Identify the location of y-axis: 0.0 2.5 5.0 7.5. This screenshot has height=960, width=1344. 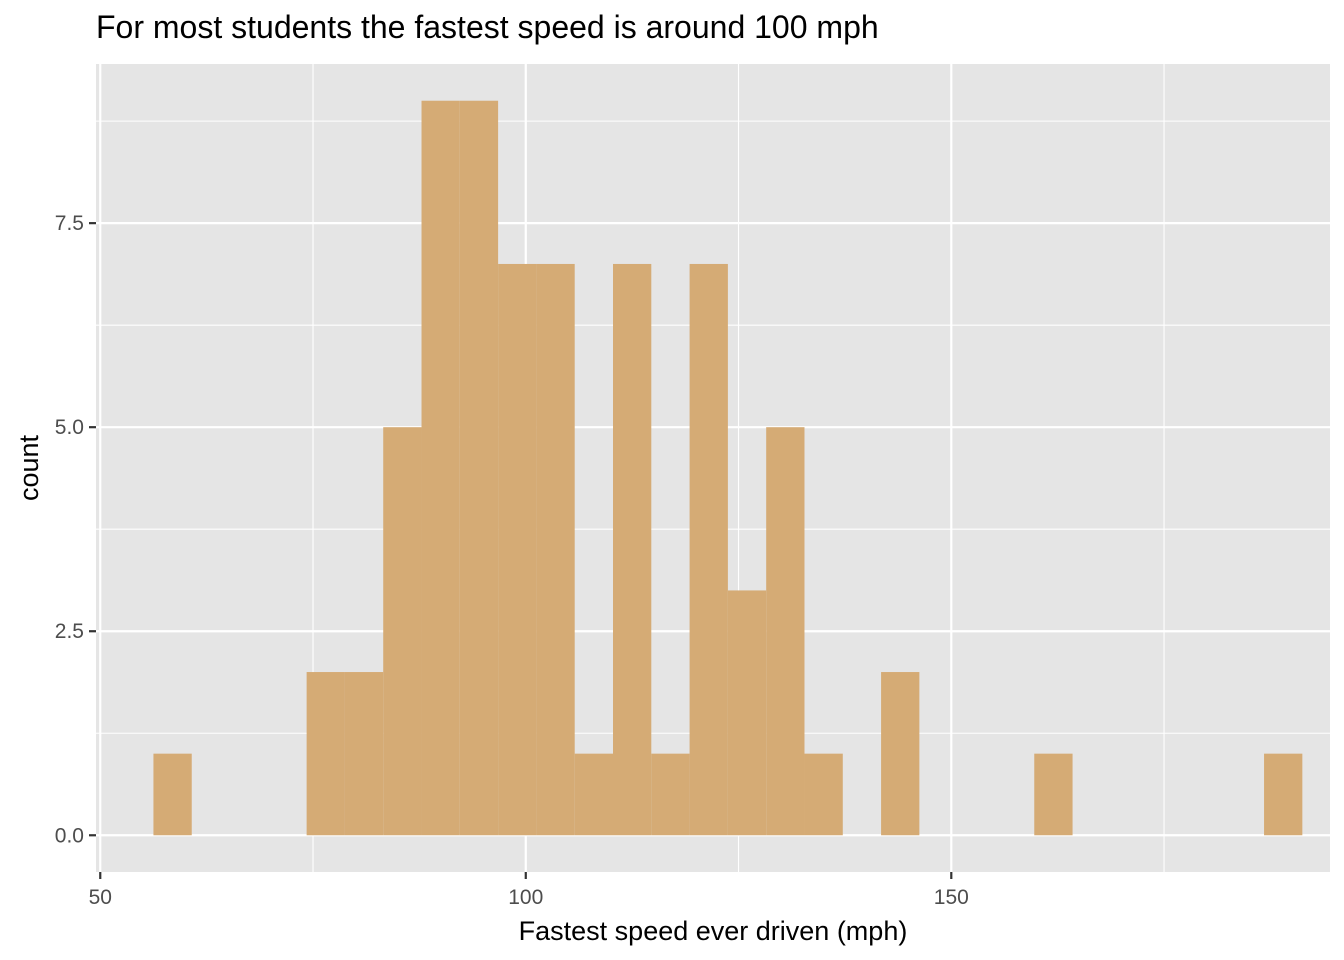
(75, 529).